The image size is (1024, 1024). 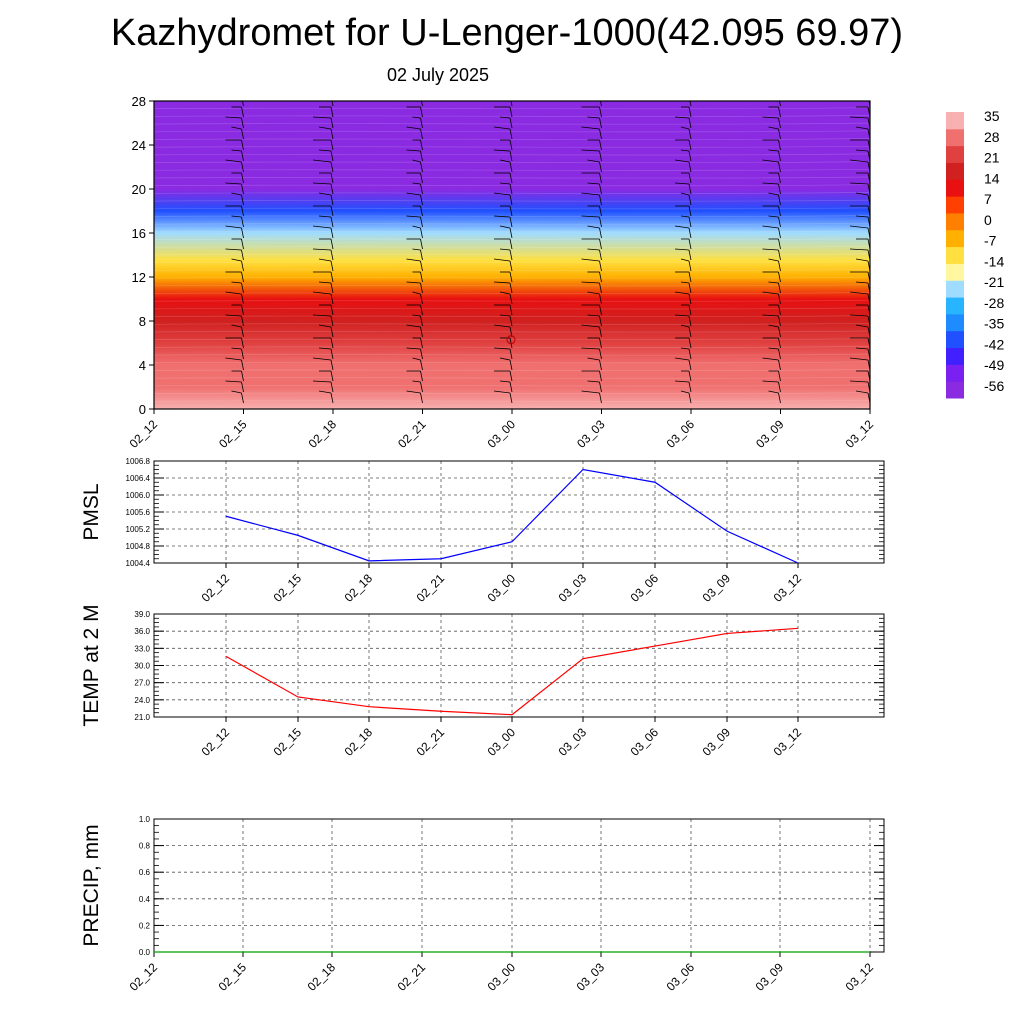 I want to click on x-tick-label: 03_03, so click(x=591, y=434).